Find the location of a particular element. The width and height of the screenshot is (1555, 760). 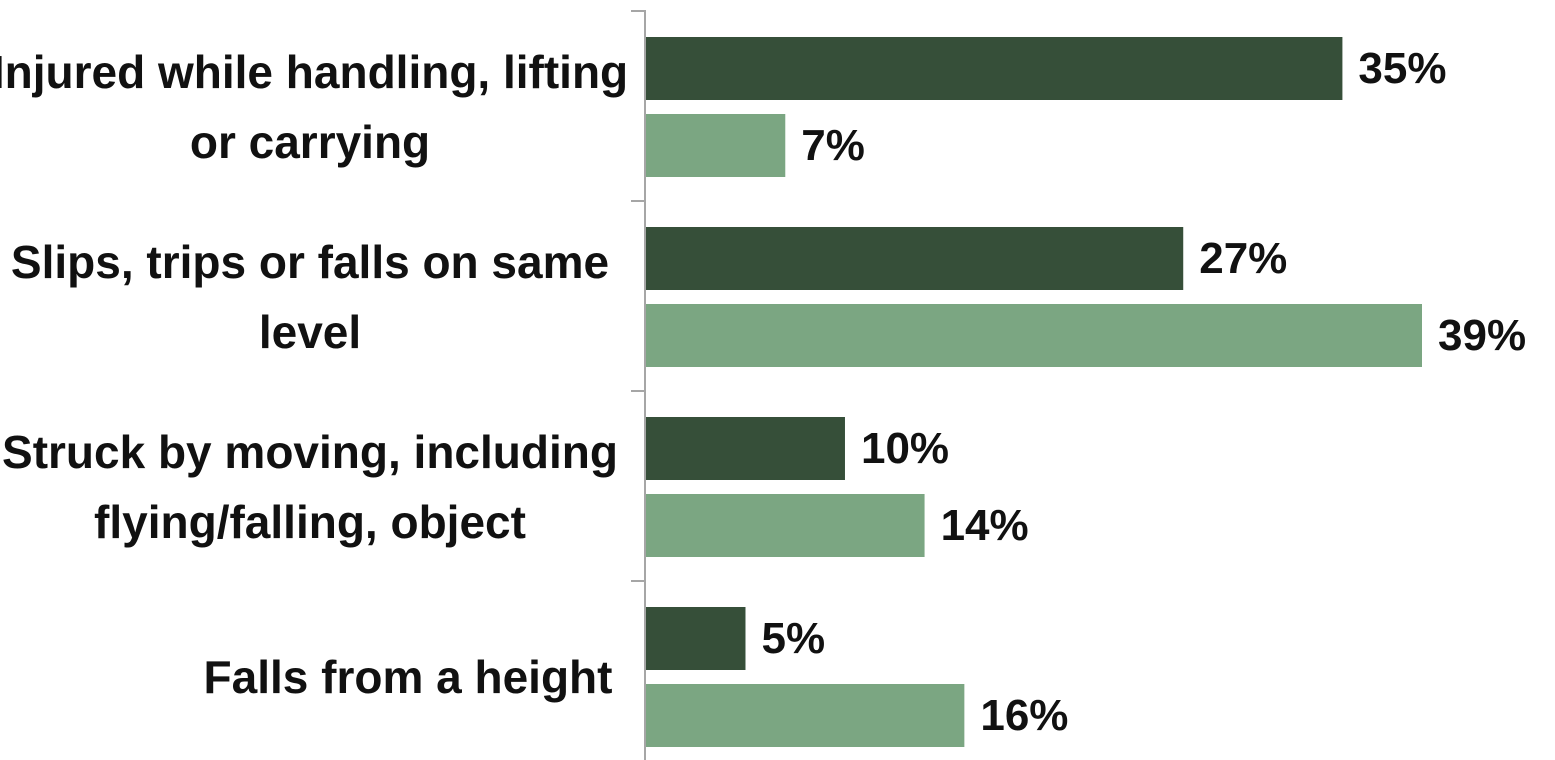

data-label-series2-3: 14% is located at coordinates (985, 525).